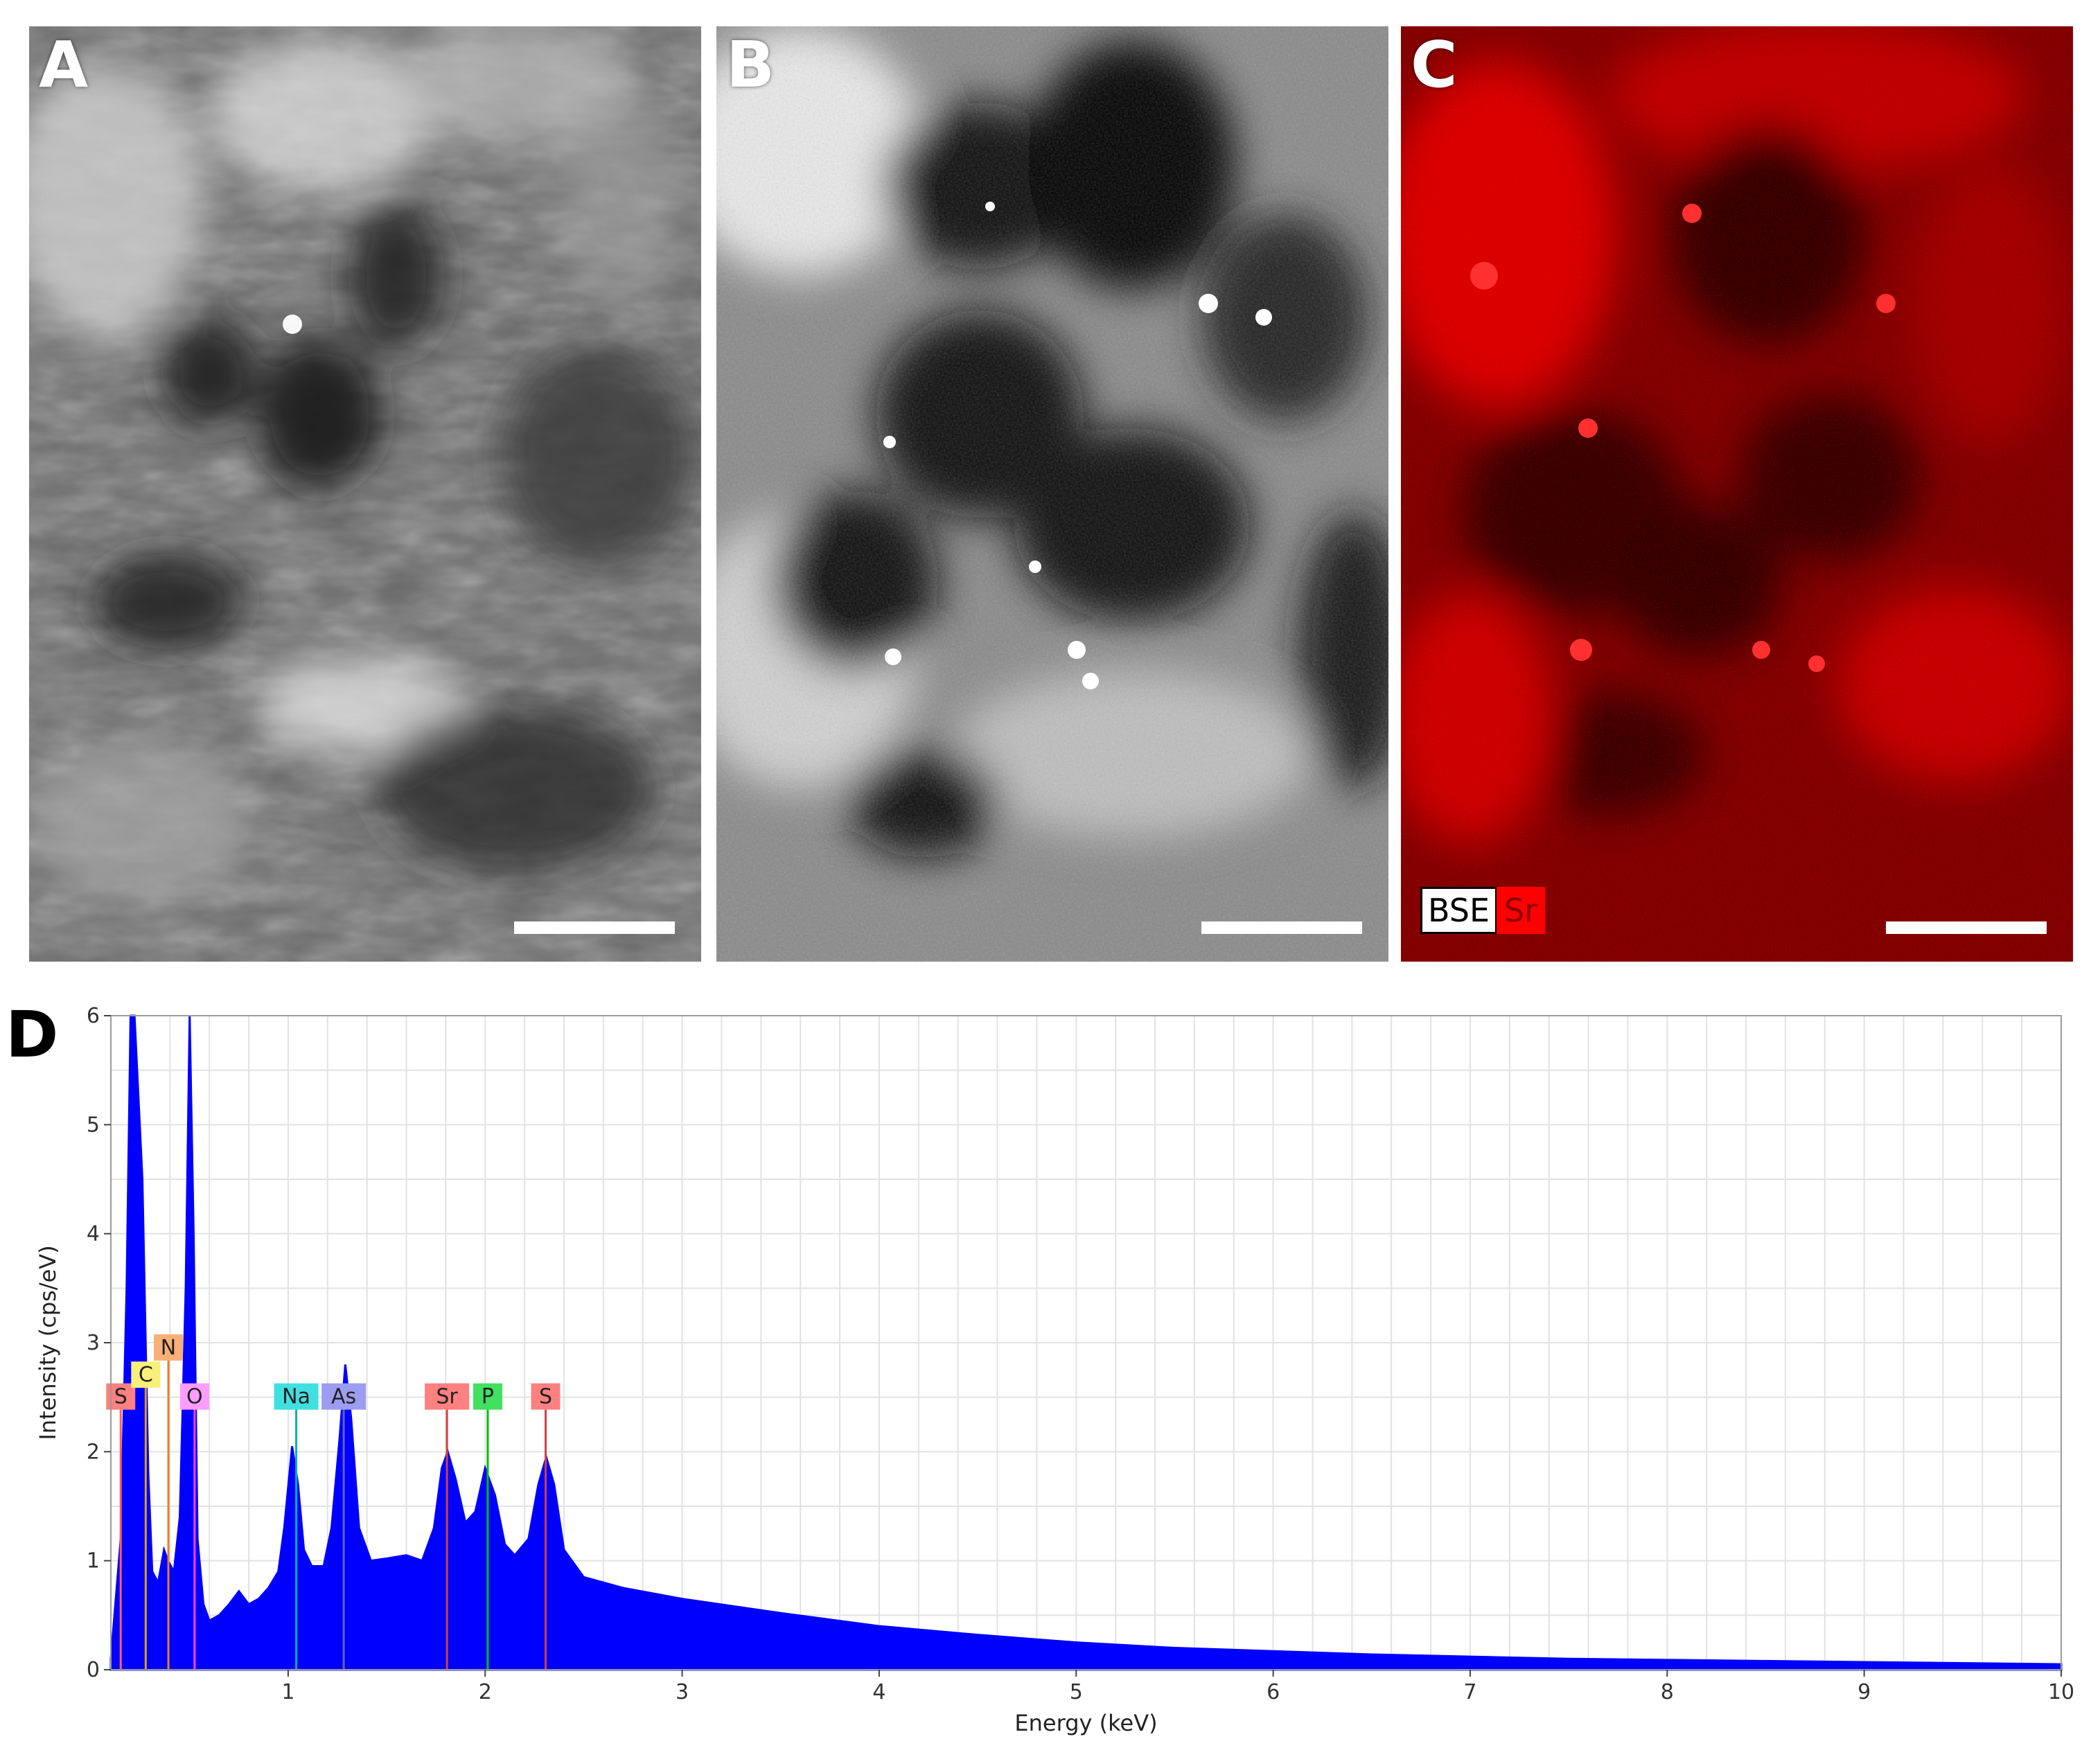 This screenshot has width=2100, height=1748. What do you see at coordinates (287, 1692) in the screenshot?
I see `x-tick-label: 1` at bounding box center [287, 1692].